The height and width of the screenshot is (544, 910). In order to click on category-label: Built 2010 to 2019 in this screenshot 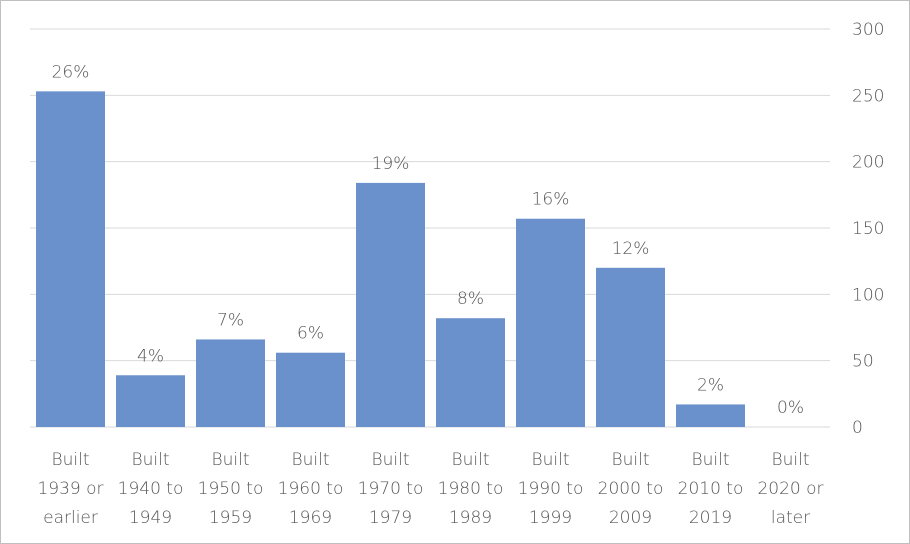, I will do `click(711, 489)`.